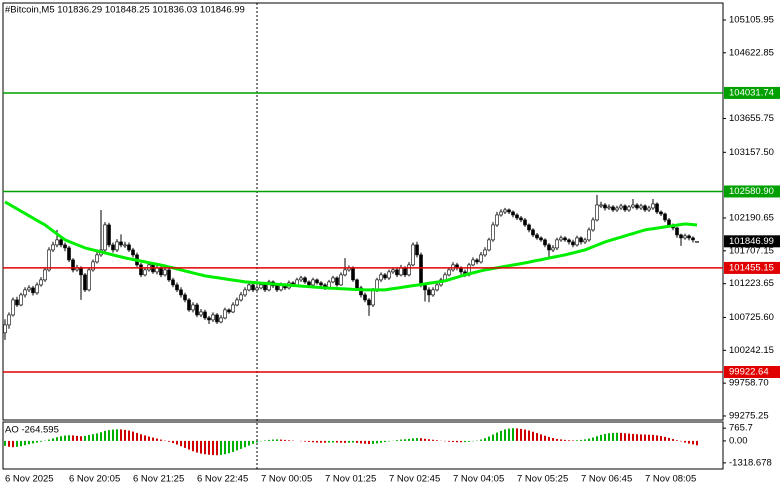 This screenshot has width=781, height=489. What do you see at coordinates (741, 428) in the screenshot?
I see `y-tick-label: 765.7` at bounding box center [741, 428].